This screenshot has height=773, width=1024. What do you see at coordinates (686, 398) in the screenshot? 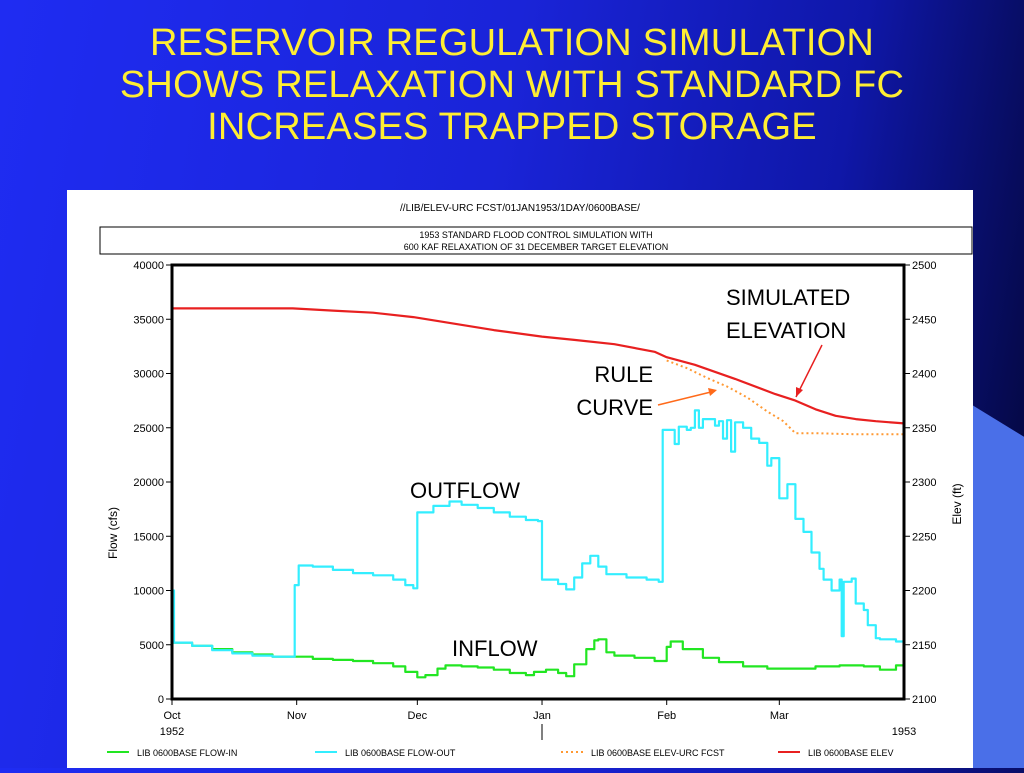
I see `annotation-rule-curve-arrow` at bounding box center [686, 398].